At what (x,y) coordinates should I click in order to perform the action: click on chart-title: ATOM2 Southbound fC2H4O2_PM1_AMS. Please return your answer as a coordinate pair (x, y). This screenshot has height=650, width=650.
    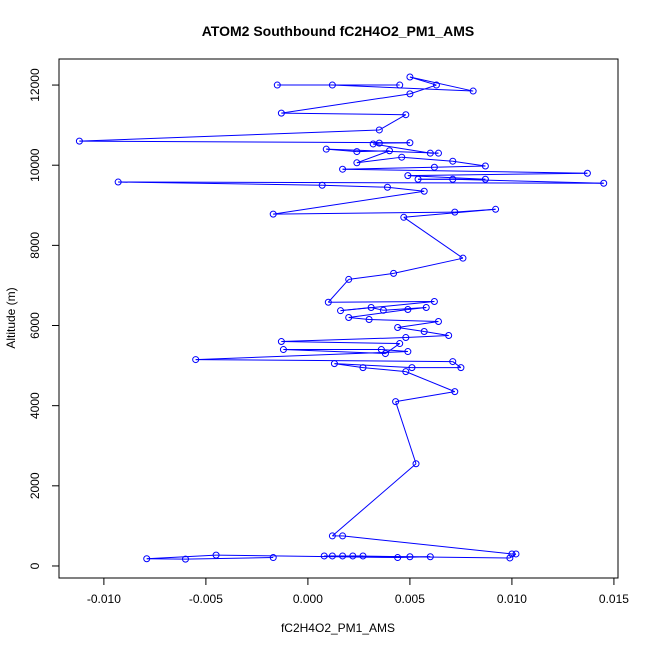
    Looking at the image, I should click on (338, 31).